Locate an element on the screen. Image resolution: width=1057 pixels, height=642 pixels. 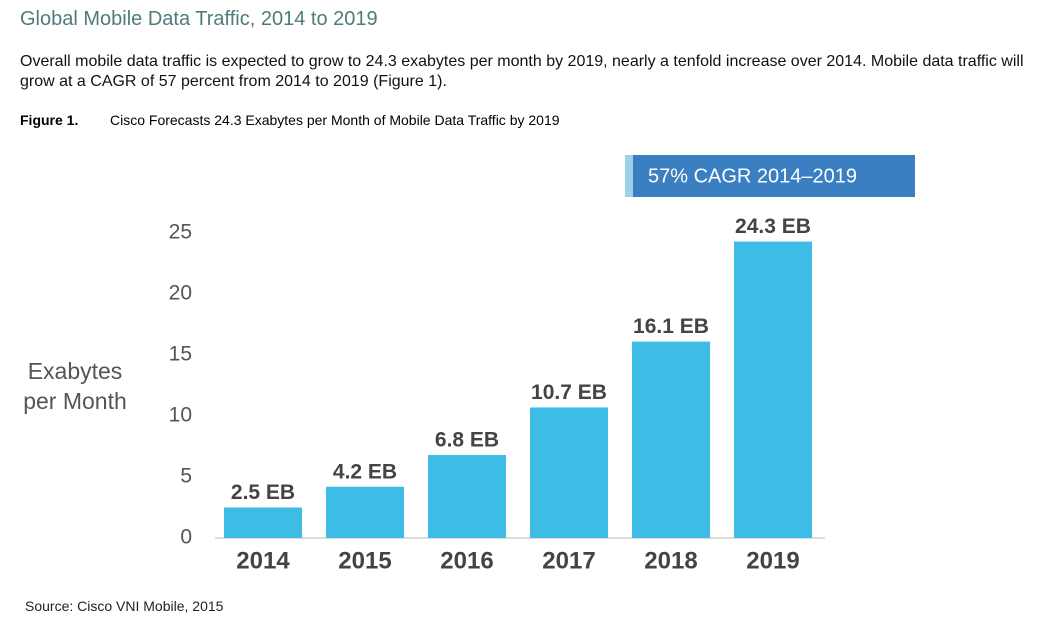
y-tick-label: 20 is located at coordinates (180, 293).